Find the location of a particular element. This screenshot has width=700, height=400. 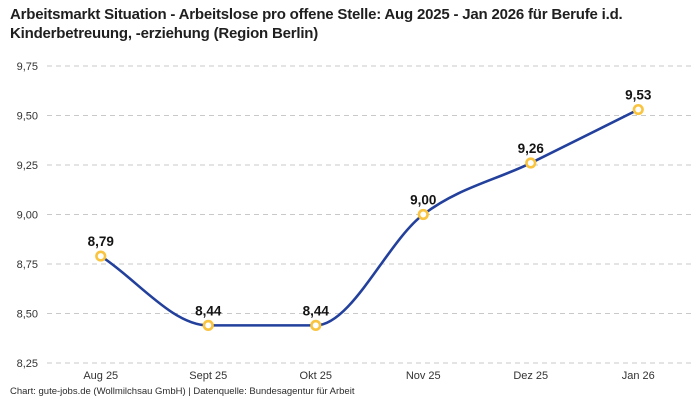

x-axis-tick-label: Nov 25 is located at coordinates (423, 376).